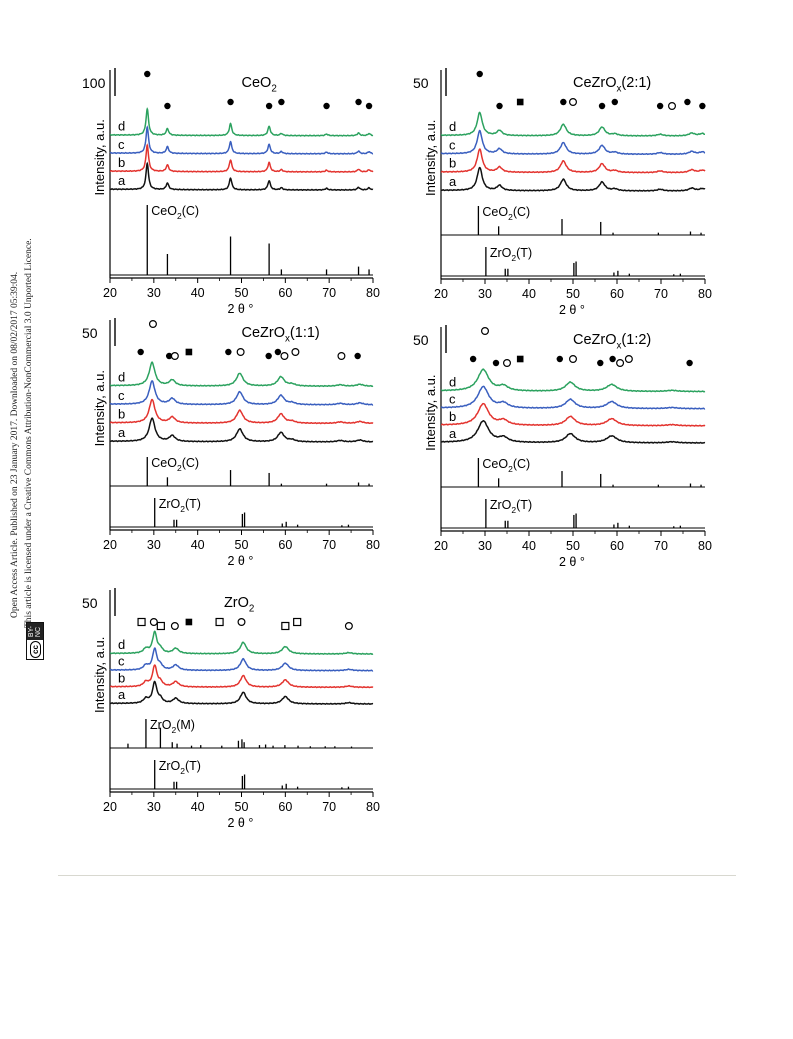 The width and height of the screenshot is (793, 1039). I want to click on reference-label: CeO2(C), so click(506, 465).